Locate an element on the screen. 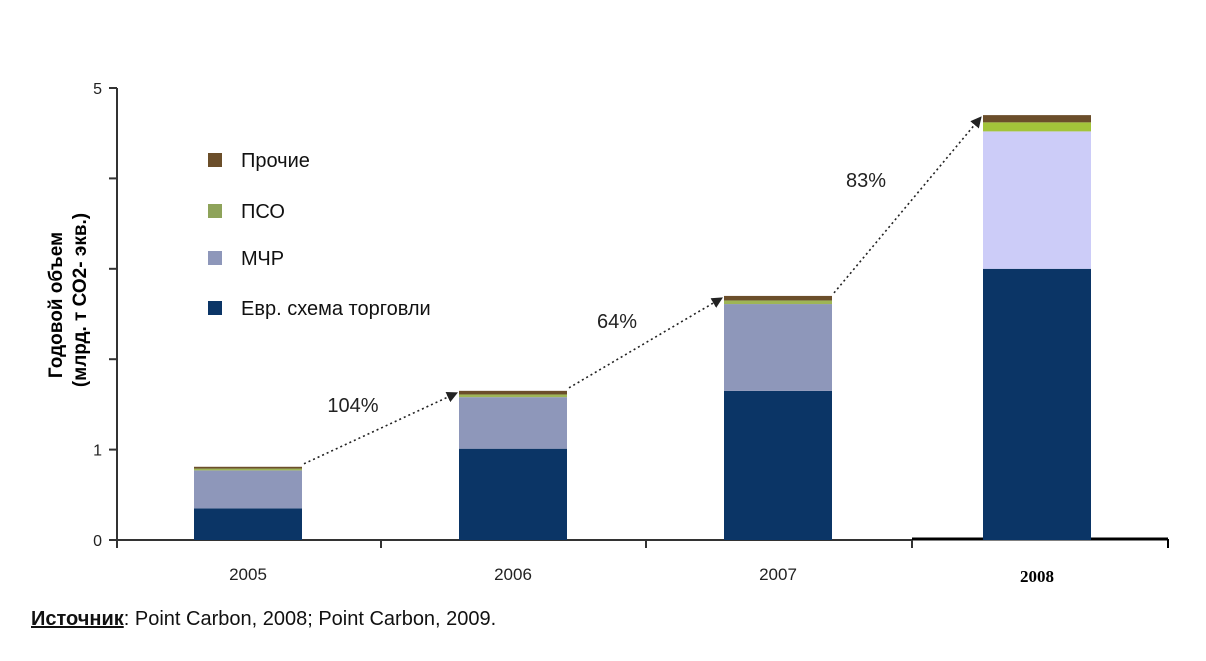 The image size is (1206, 661). x-tick-label: 2006 is located at coordinates (513, 574).